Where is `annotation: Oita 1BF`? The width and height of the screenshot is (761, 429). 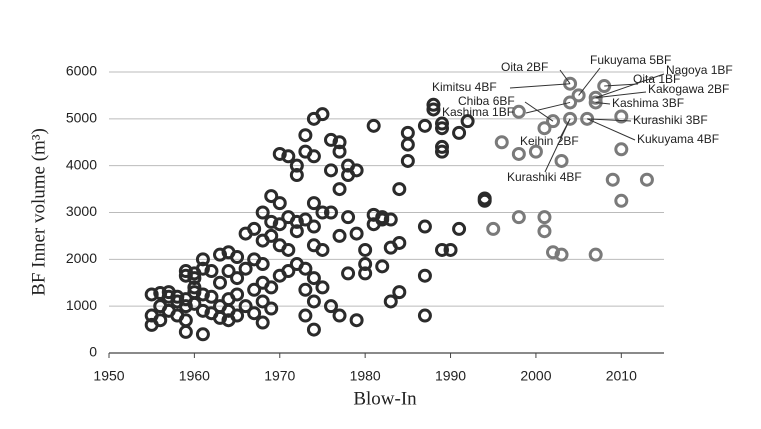
annotation: Oita 1BF is located at coordinates (656, 79).